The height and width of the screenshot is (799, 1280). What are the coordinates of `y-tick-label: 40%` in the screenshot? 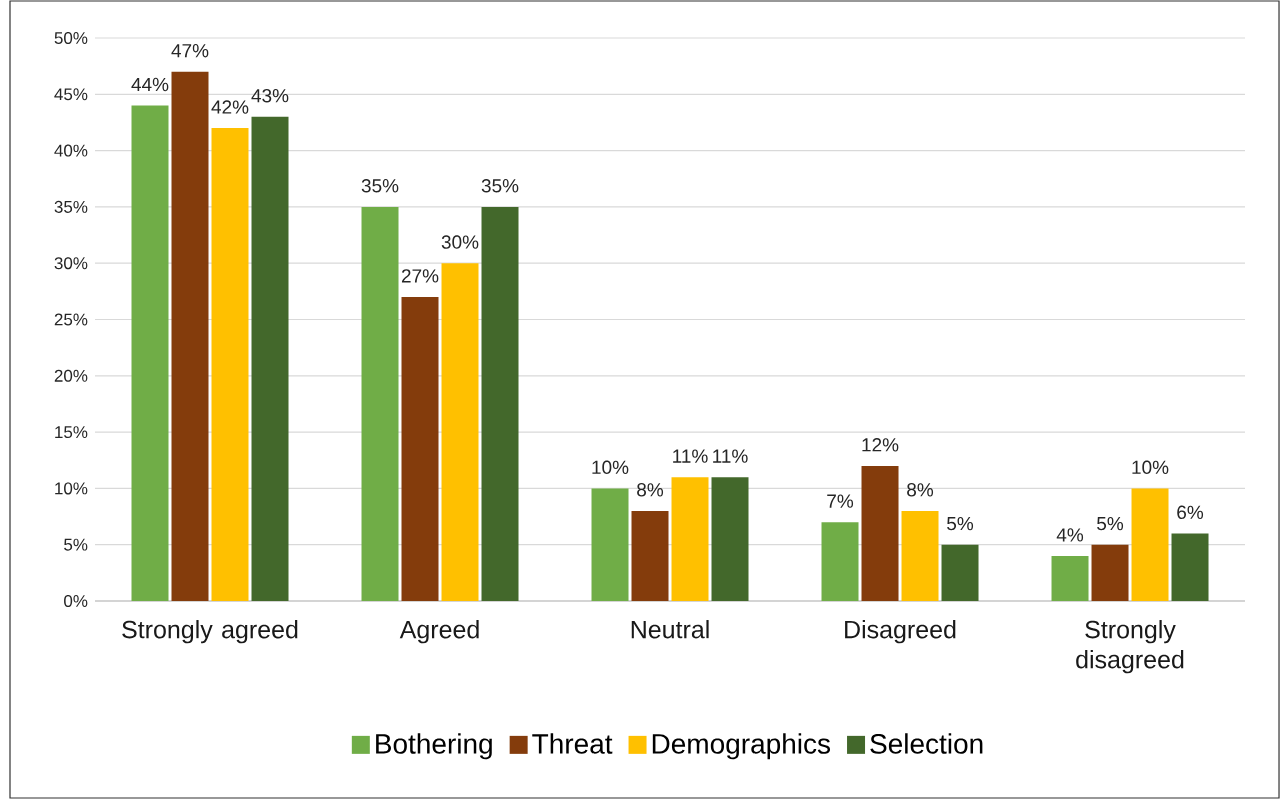 It's located at (71, 150).